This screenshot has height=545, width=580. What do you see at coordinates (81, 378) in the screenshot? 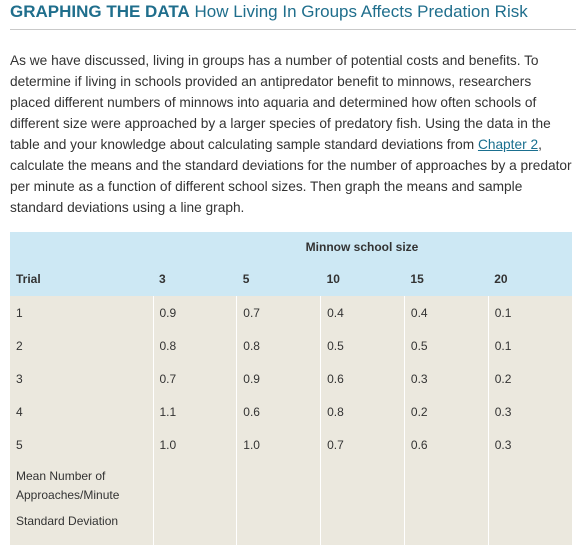
I see `trial-cell: 3` at bounding box center [81, 378].